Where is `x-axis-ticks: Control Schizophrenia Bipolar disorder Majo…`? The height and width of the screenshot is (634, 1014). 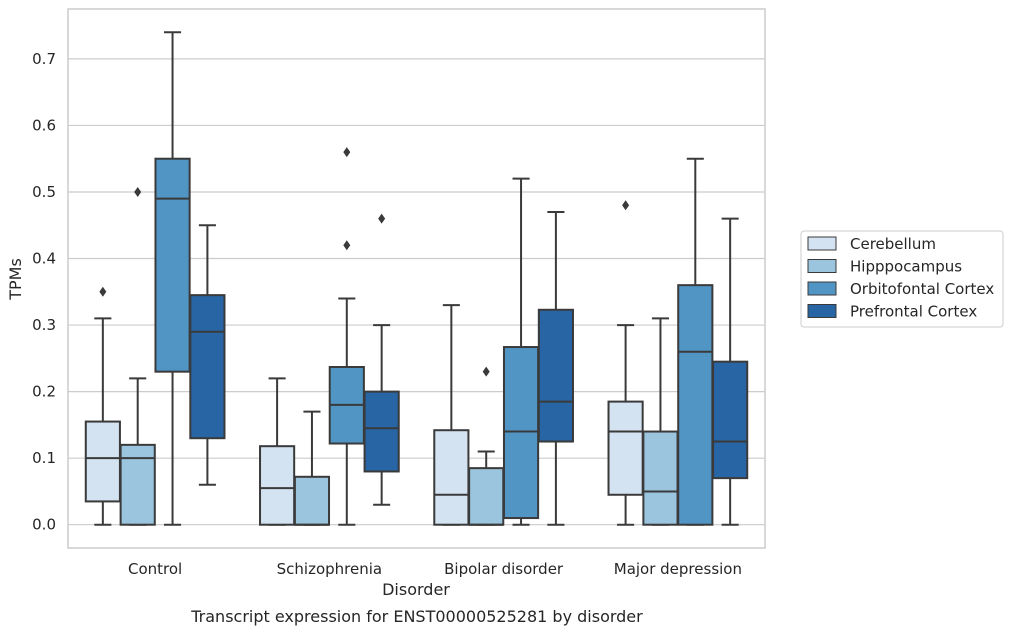
x-axis-ticks: Control Schizophrenia Bipolar disorder Majo… is located at coordinates (435, 569).